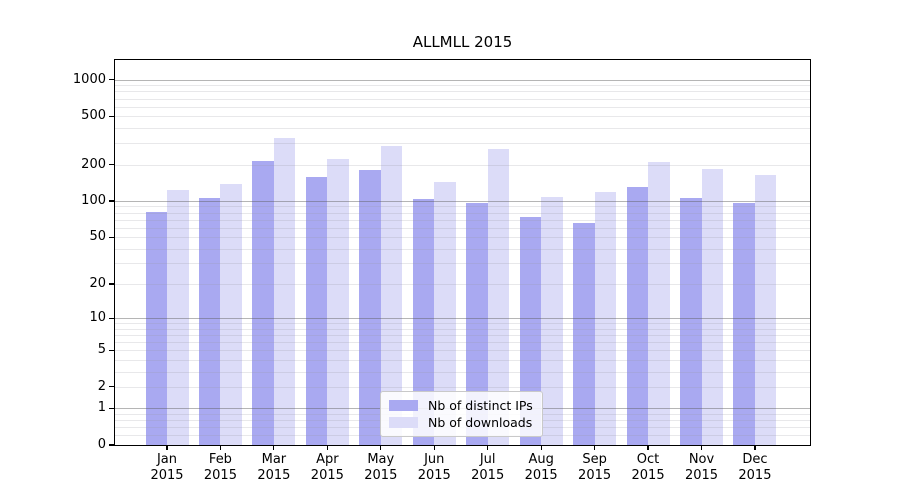  I want to click on bar-downloads-sep, so click(605, 318).